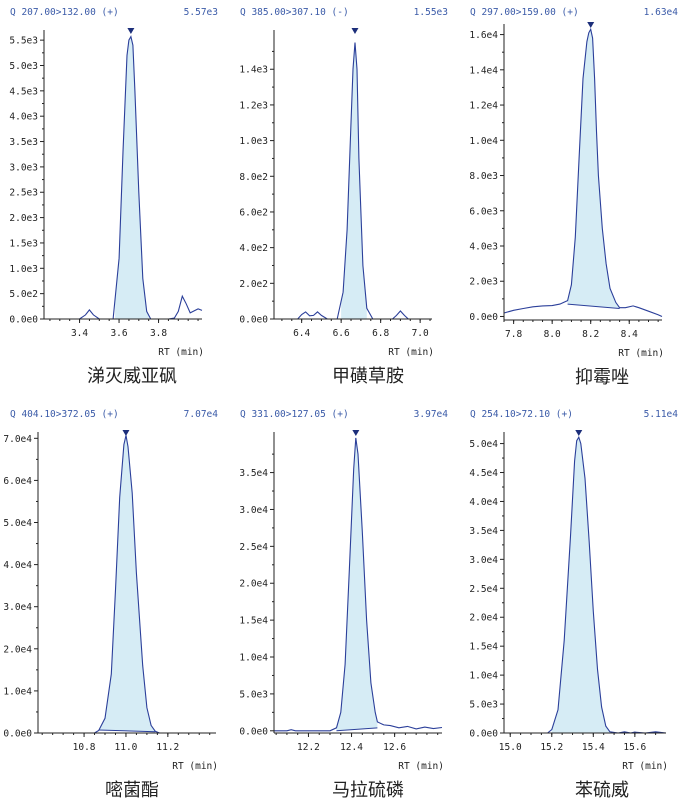  Describe the element at coordinates (420, 333) in the screenshot. I see `x-tick-label: 7.0` at that location.